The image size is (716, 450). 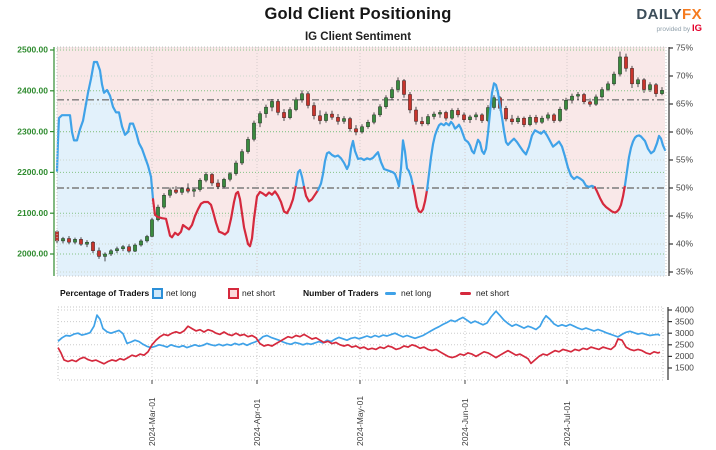 What do you see at coordinates (32, 172) in the screenshot?
I see `price-axis-label: 2200.00` at bounding box center [32, 172].